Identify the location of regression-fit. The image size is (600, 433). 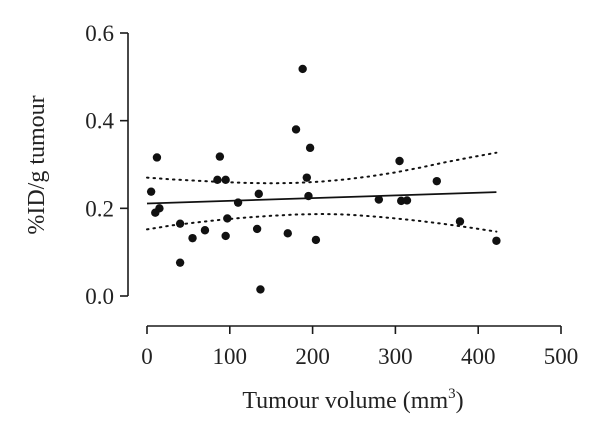
(321, 198).